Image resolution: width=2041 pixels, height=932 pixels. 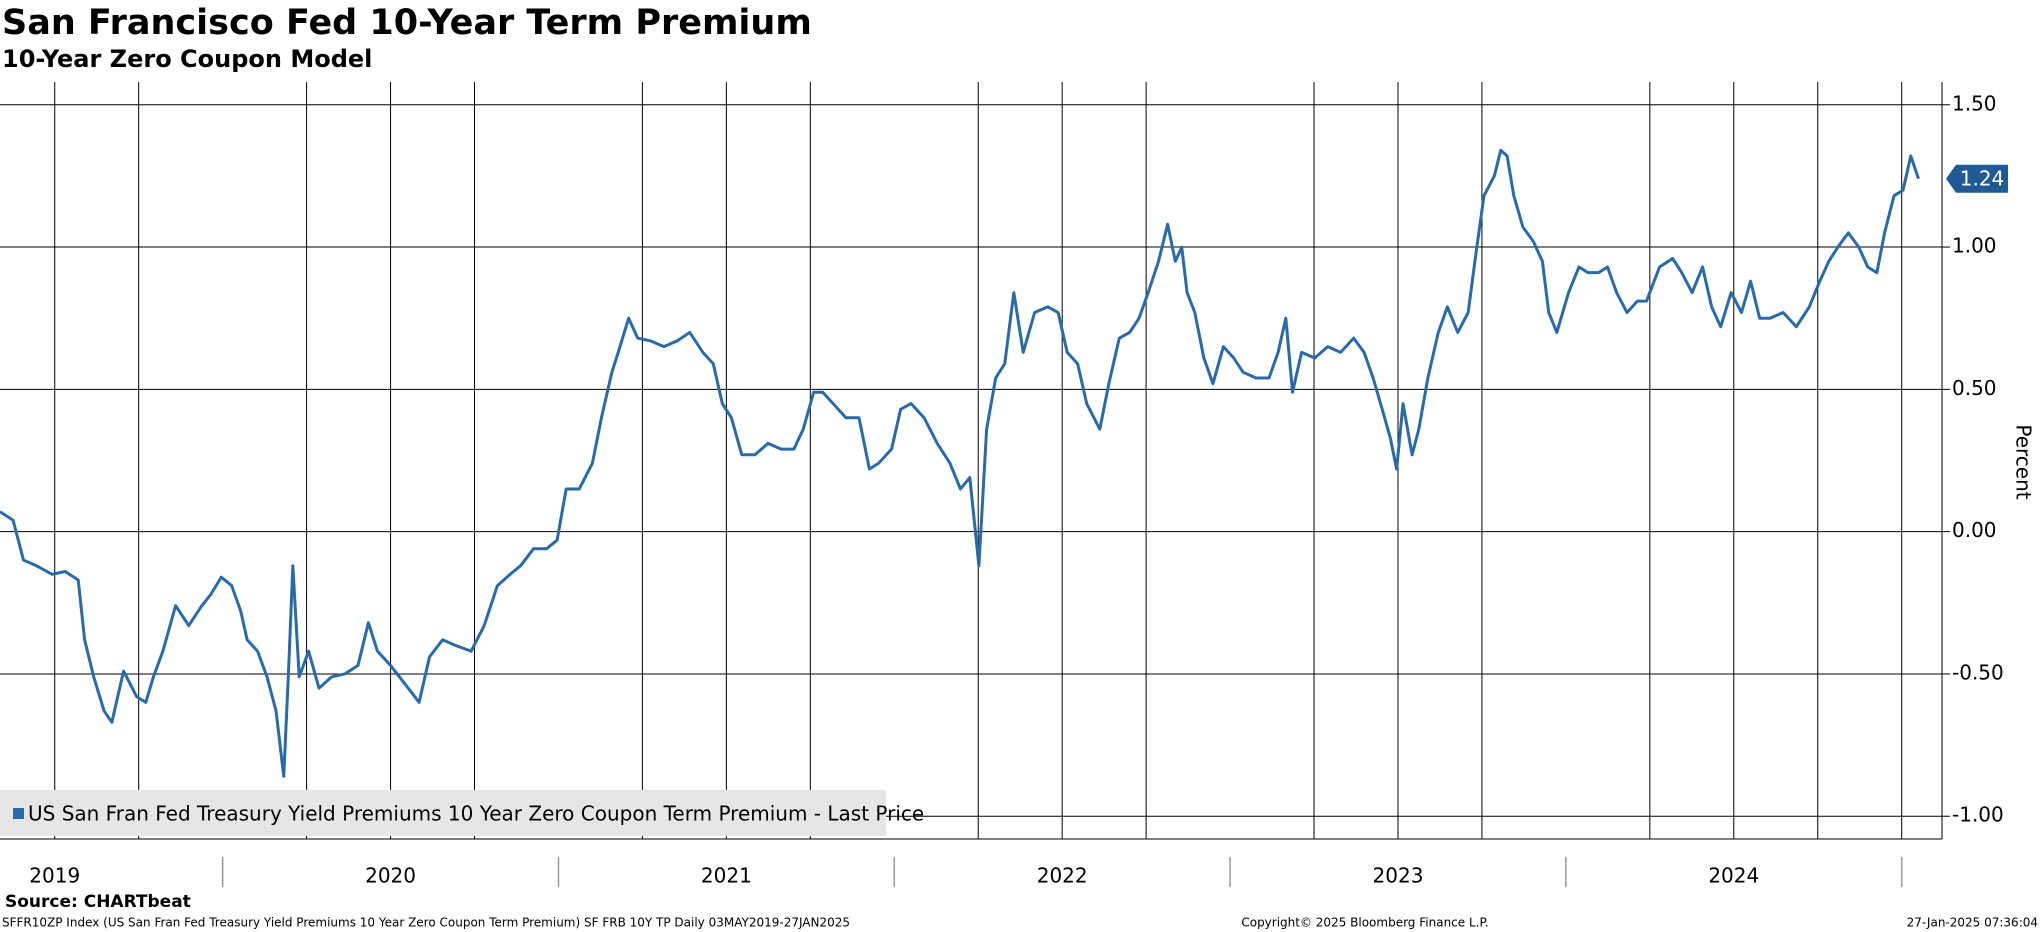 I want to click on y-axis-label: Percent, so click(x=2024, y=461).